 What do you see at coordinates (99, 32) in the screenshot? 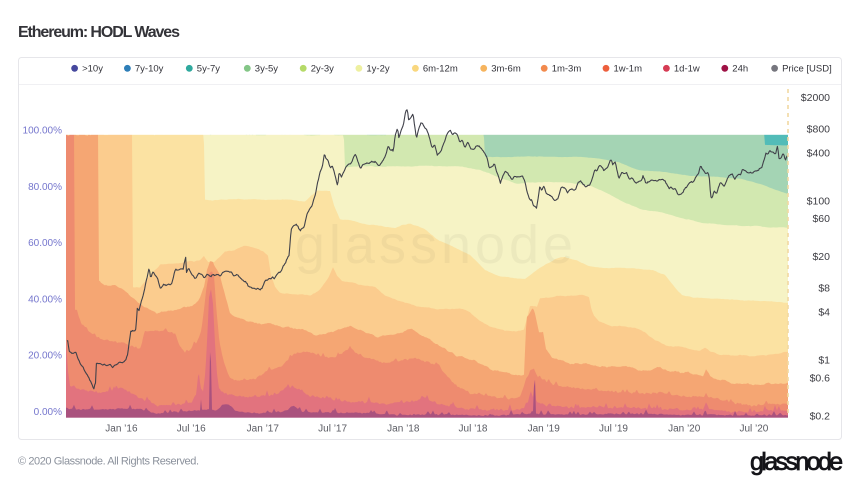
I see `svg-text: Ethereum: HODL Waves` at bounding box center [99, 32].